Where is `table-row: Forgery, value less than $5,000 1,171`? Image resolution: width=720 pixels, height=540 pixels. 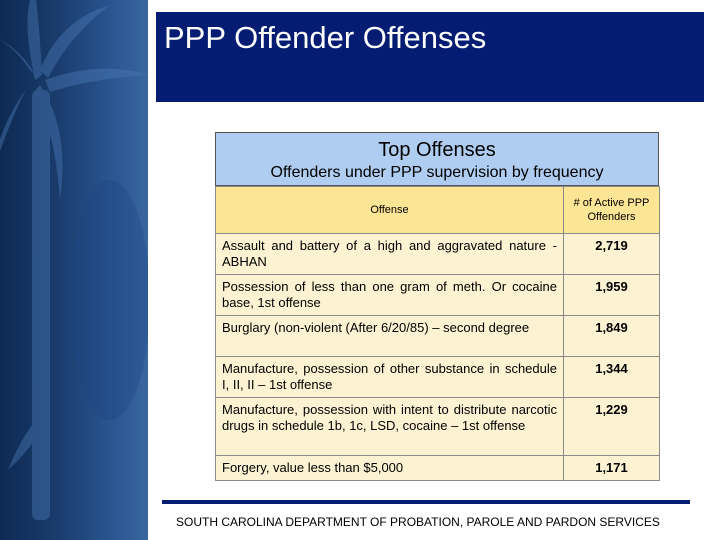
table-row: Forgery, value less than $5,000 1,171 is located at coordinates (437, 468).